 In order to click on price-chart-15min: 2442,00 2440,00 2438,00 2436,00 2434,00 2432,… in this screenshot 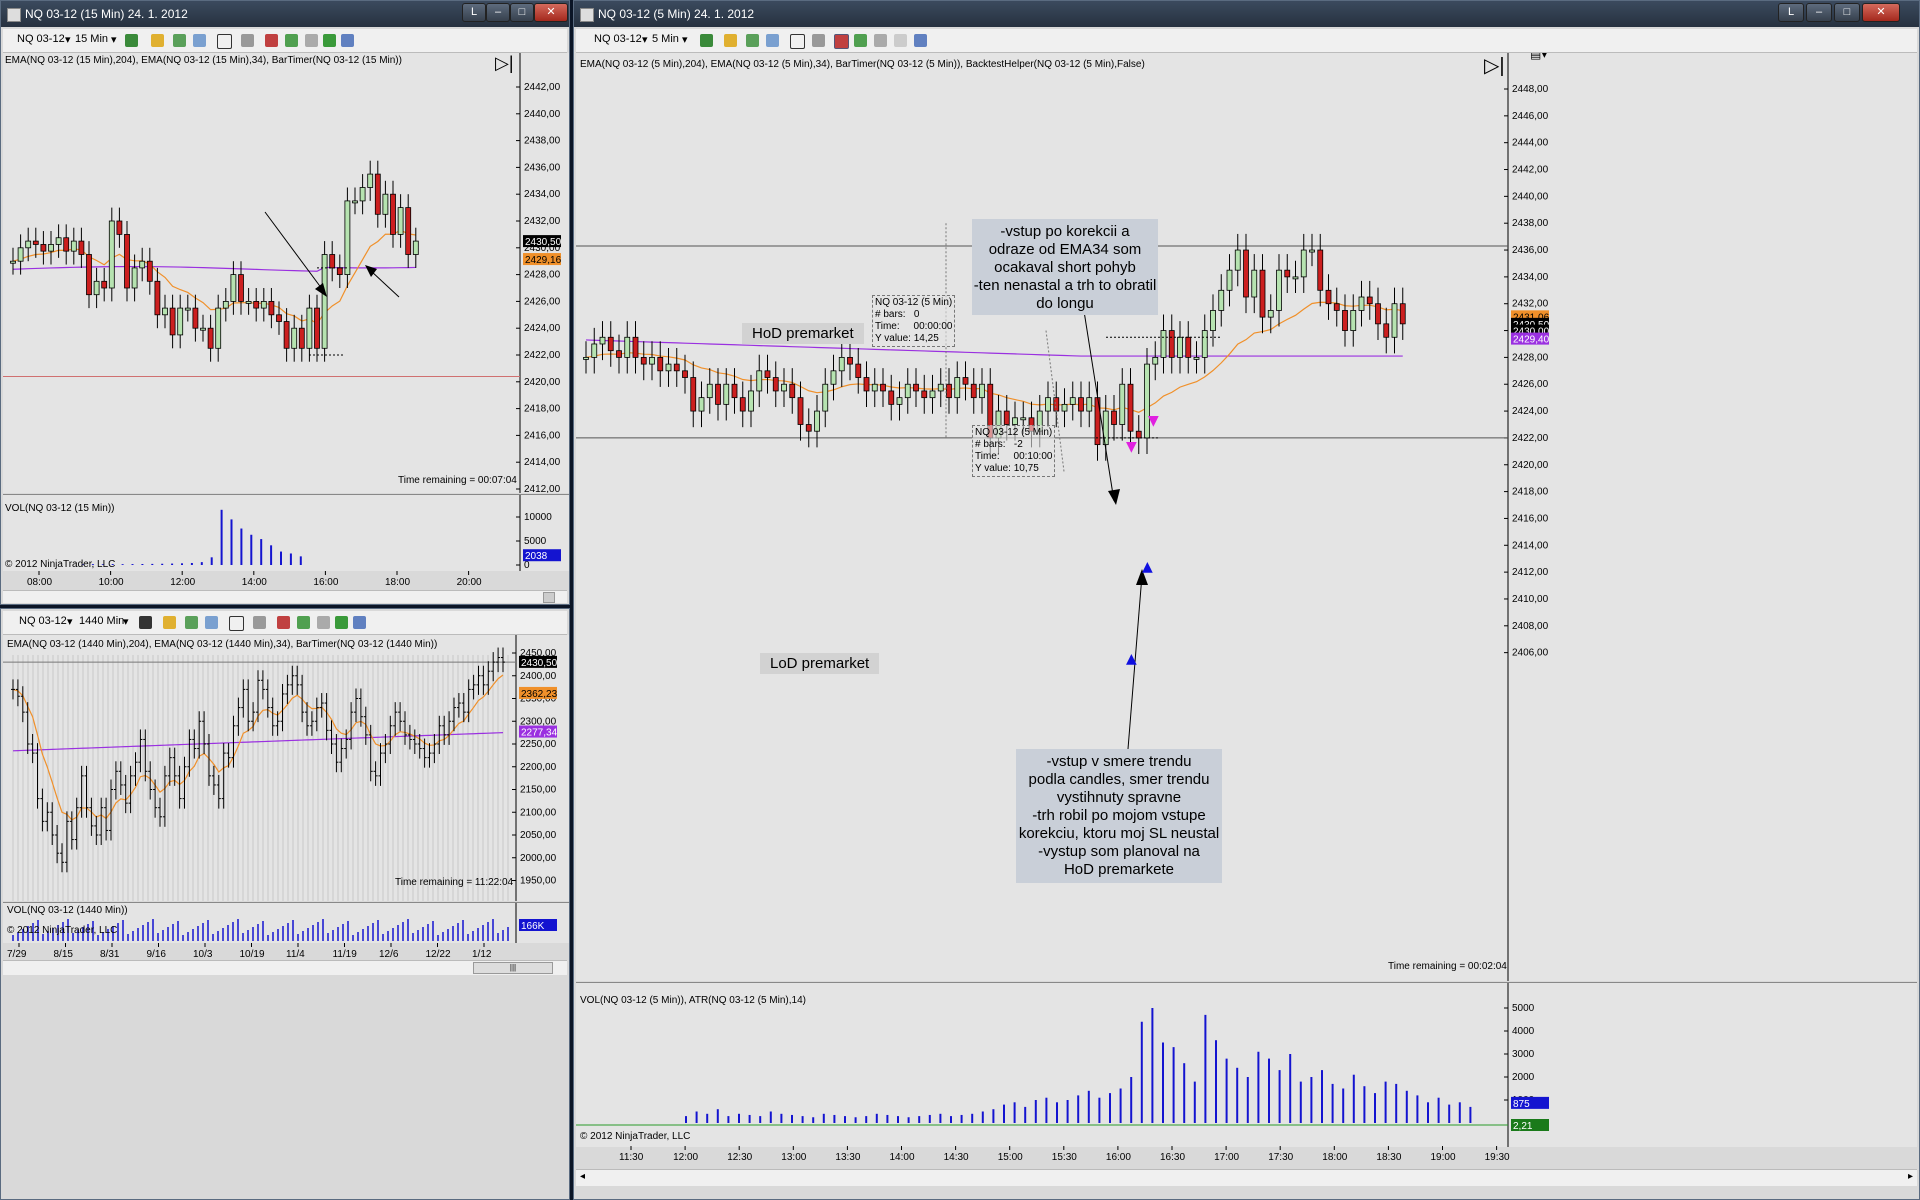, I will do `click(286, 273)`.